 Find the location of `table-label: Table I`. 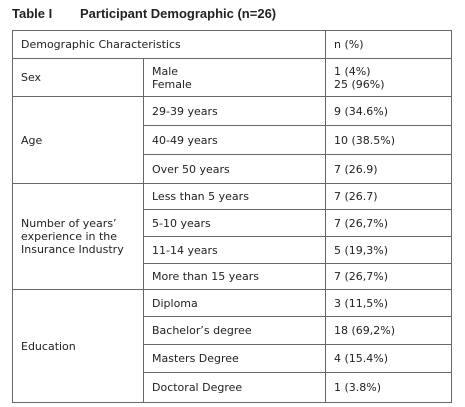

table-label: Table I is located at coordinates (32, 13).